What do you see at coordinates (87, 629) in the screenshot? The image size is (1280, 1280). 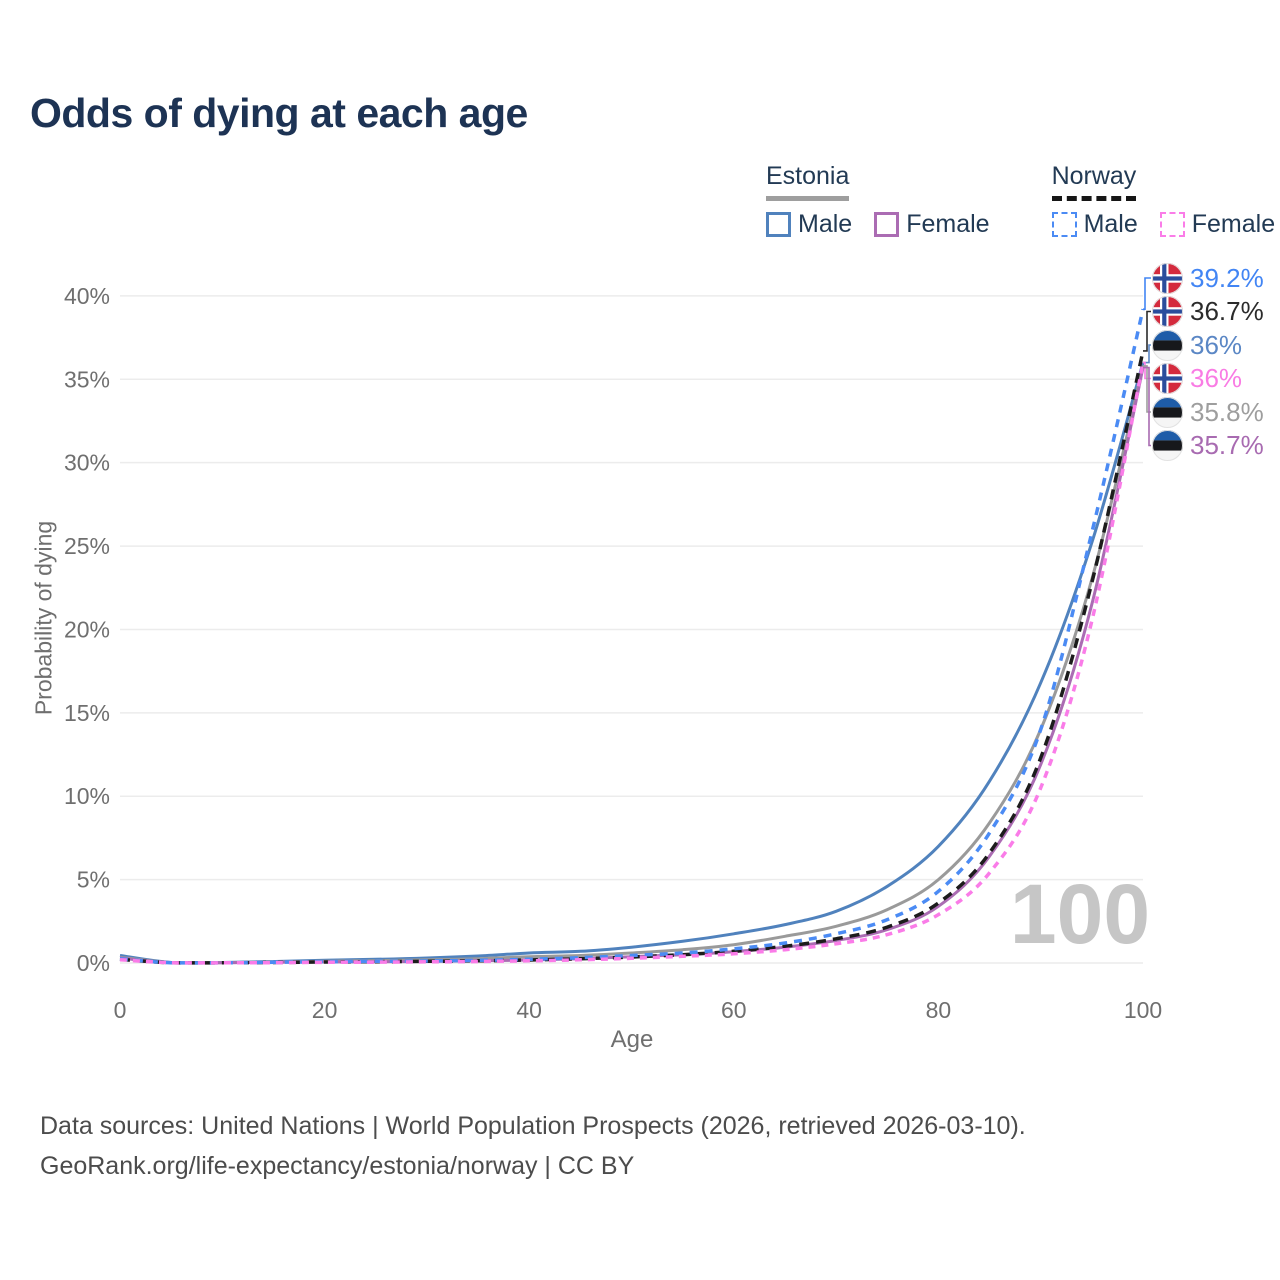 I see `y-tick-label: 20%` at bounding box center [87, 629].